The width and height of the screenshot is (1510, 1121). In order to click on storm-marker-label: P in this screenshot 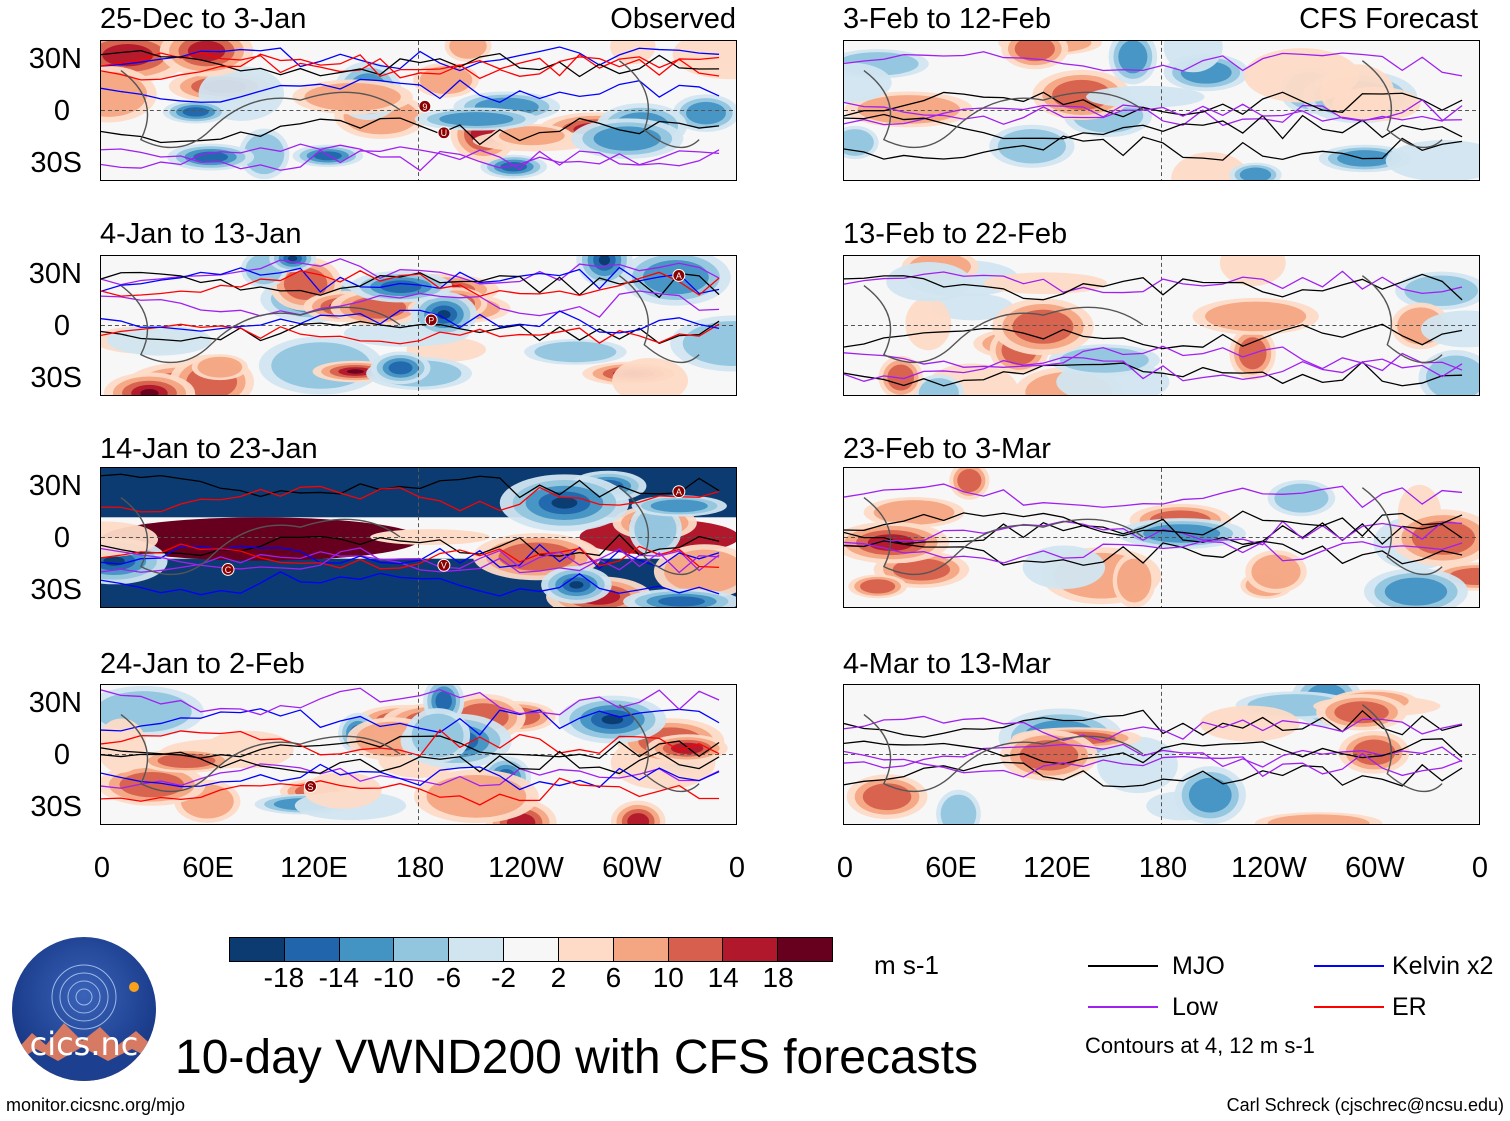, I will do `click(431, 320)`.